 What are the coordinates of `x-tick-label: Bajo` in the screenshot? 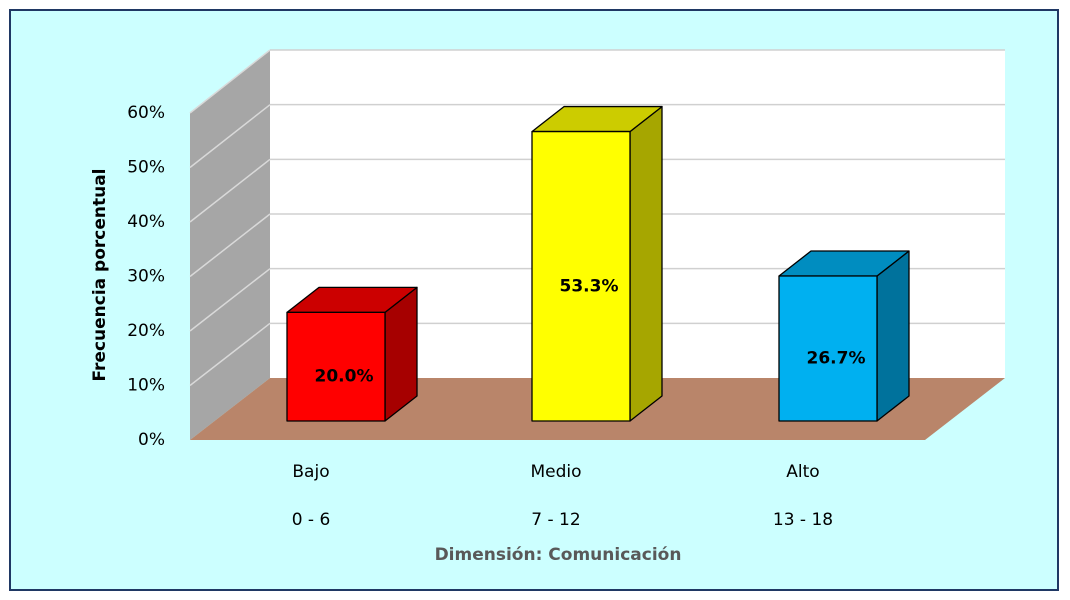 It's located at (310, 472).